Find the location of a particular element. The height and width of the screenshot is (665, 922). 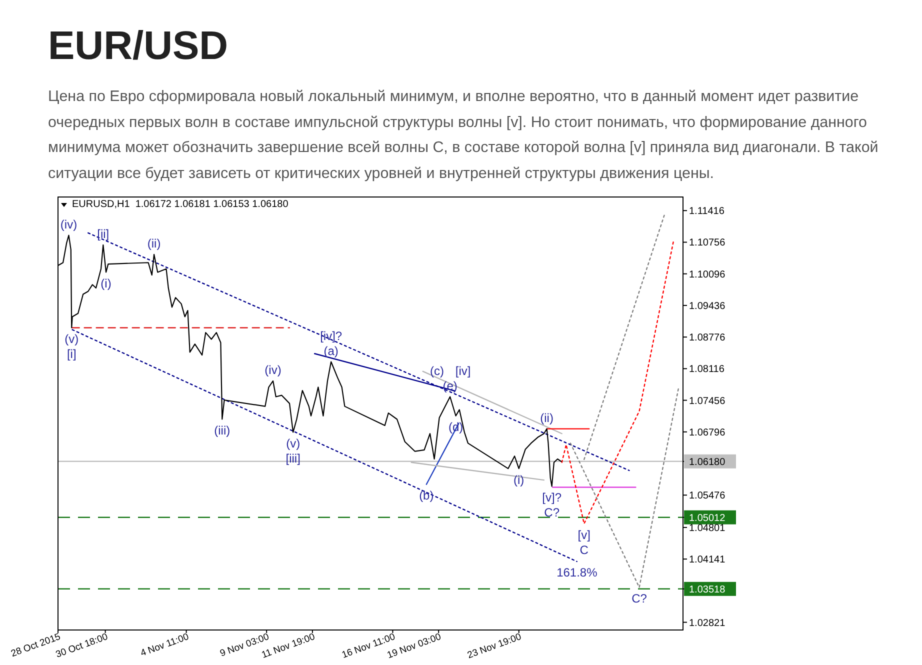

y-tick-label: 1.11416 is located at coordinates (707, 212).